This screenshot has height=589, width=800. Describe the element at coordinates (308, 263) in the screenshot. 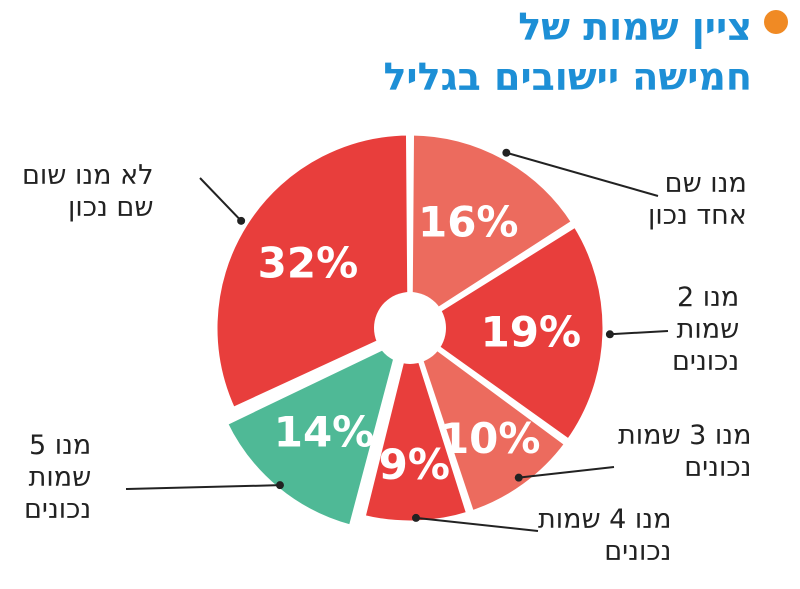

I see `slice-value-label-no-names: 32%` at that location.